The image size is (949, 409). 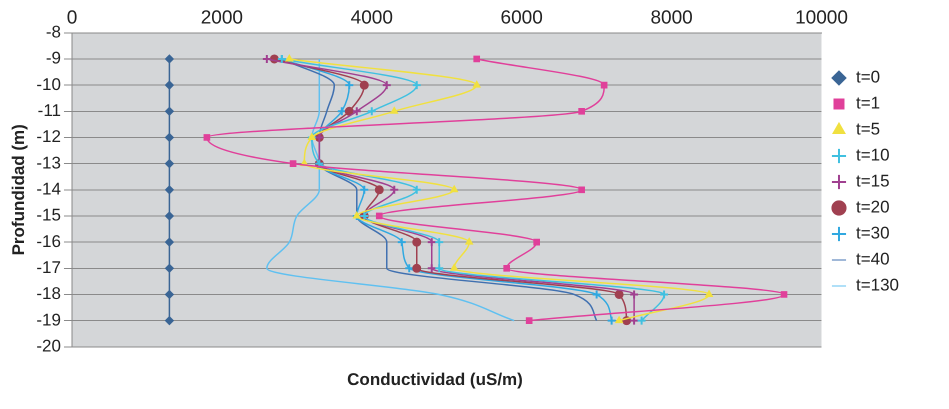 What do you see at coordinates (72, 18) in the screenshot?
I see `x-tick-label: 0` at bounding box center [72, 18].